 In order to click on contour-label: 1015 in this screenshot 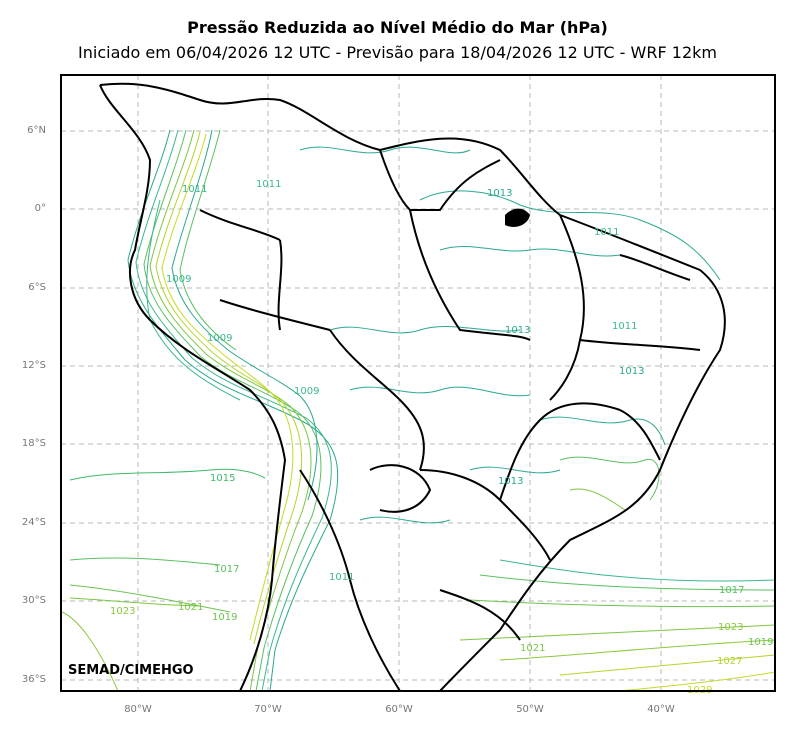, I will do `click(222, 478)`.